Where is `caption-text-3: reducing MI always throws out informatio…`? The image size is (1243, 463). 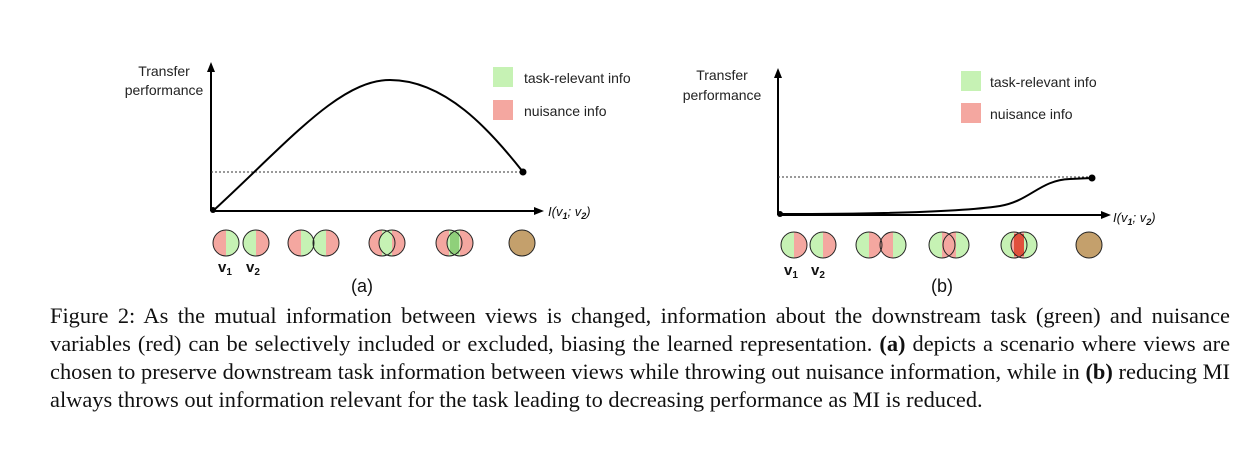 caption-text-3: reducing MI always throws out informatio… is located at coordinates (640, 385).